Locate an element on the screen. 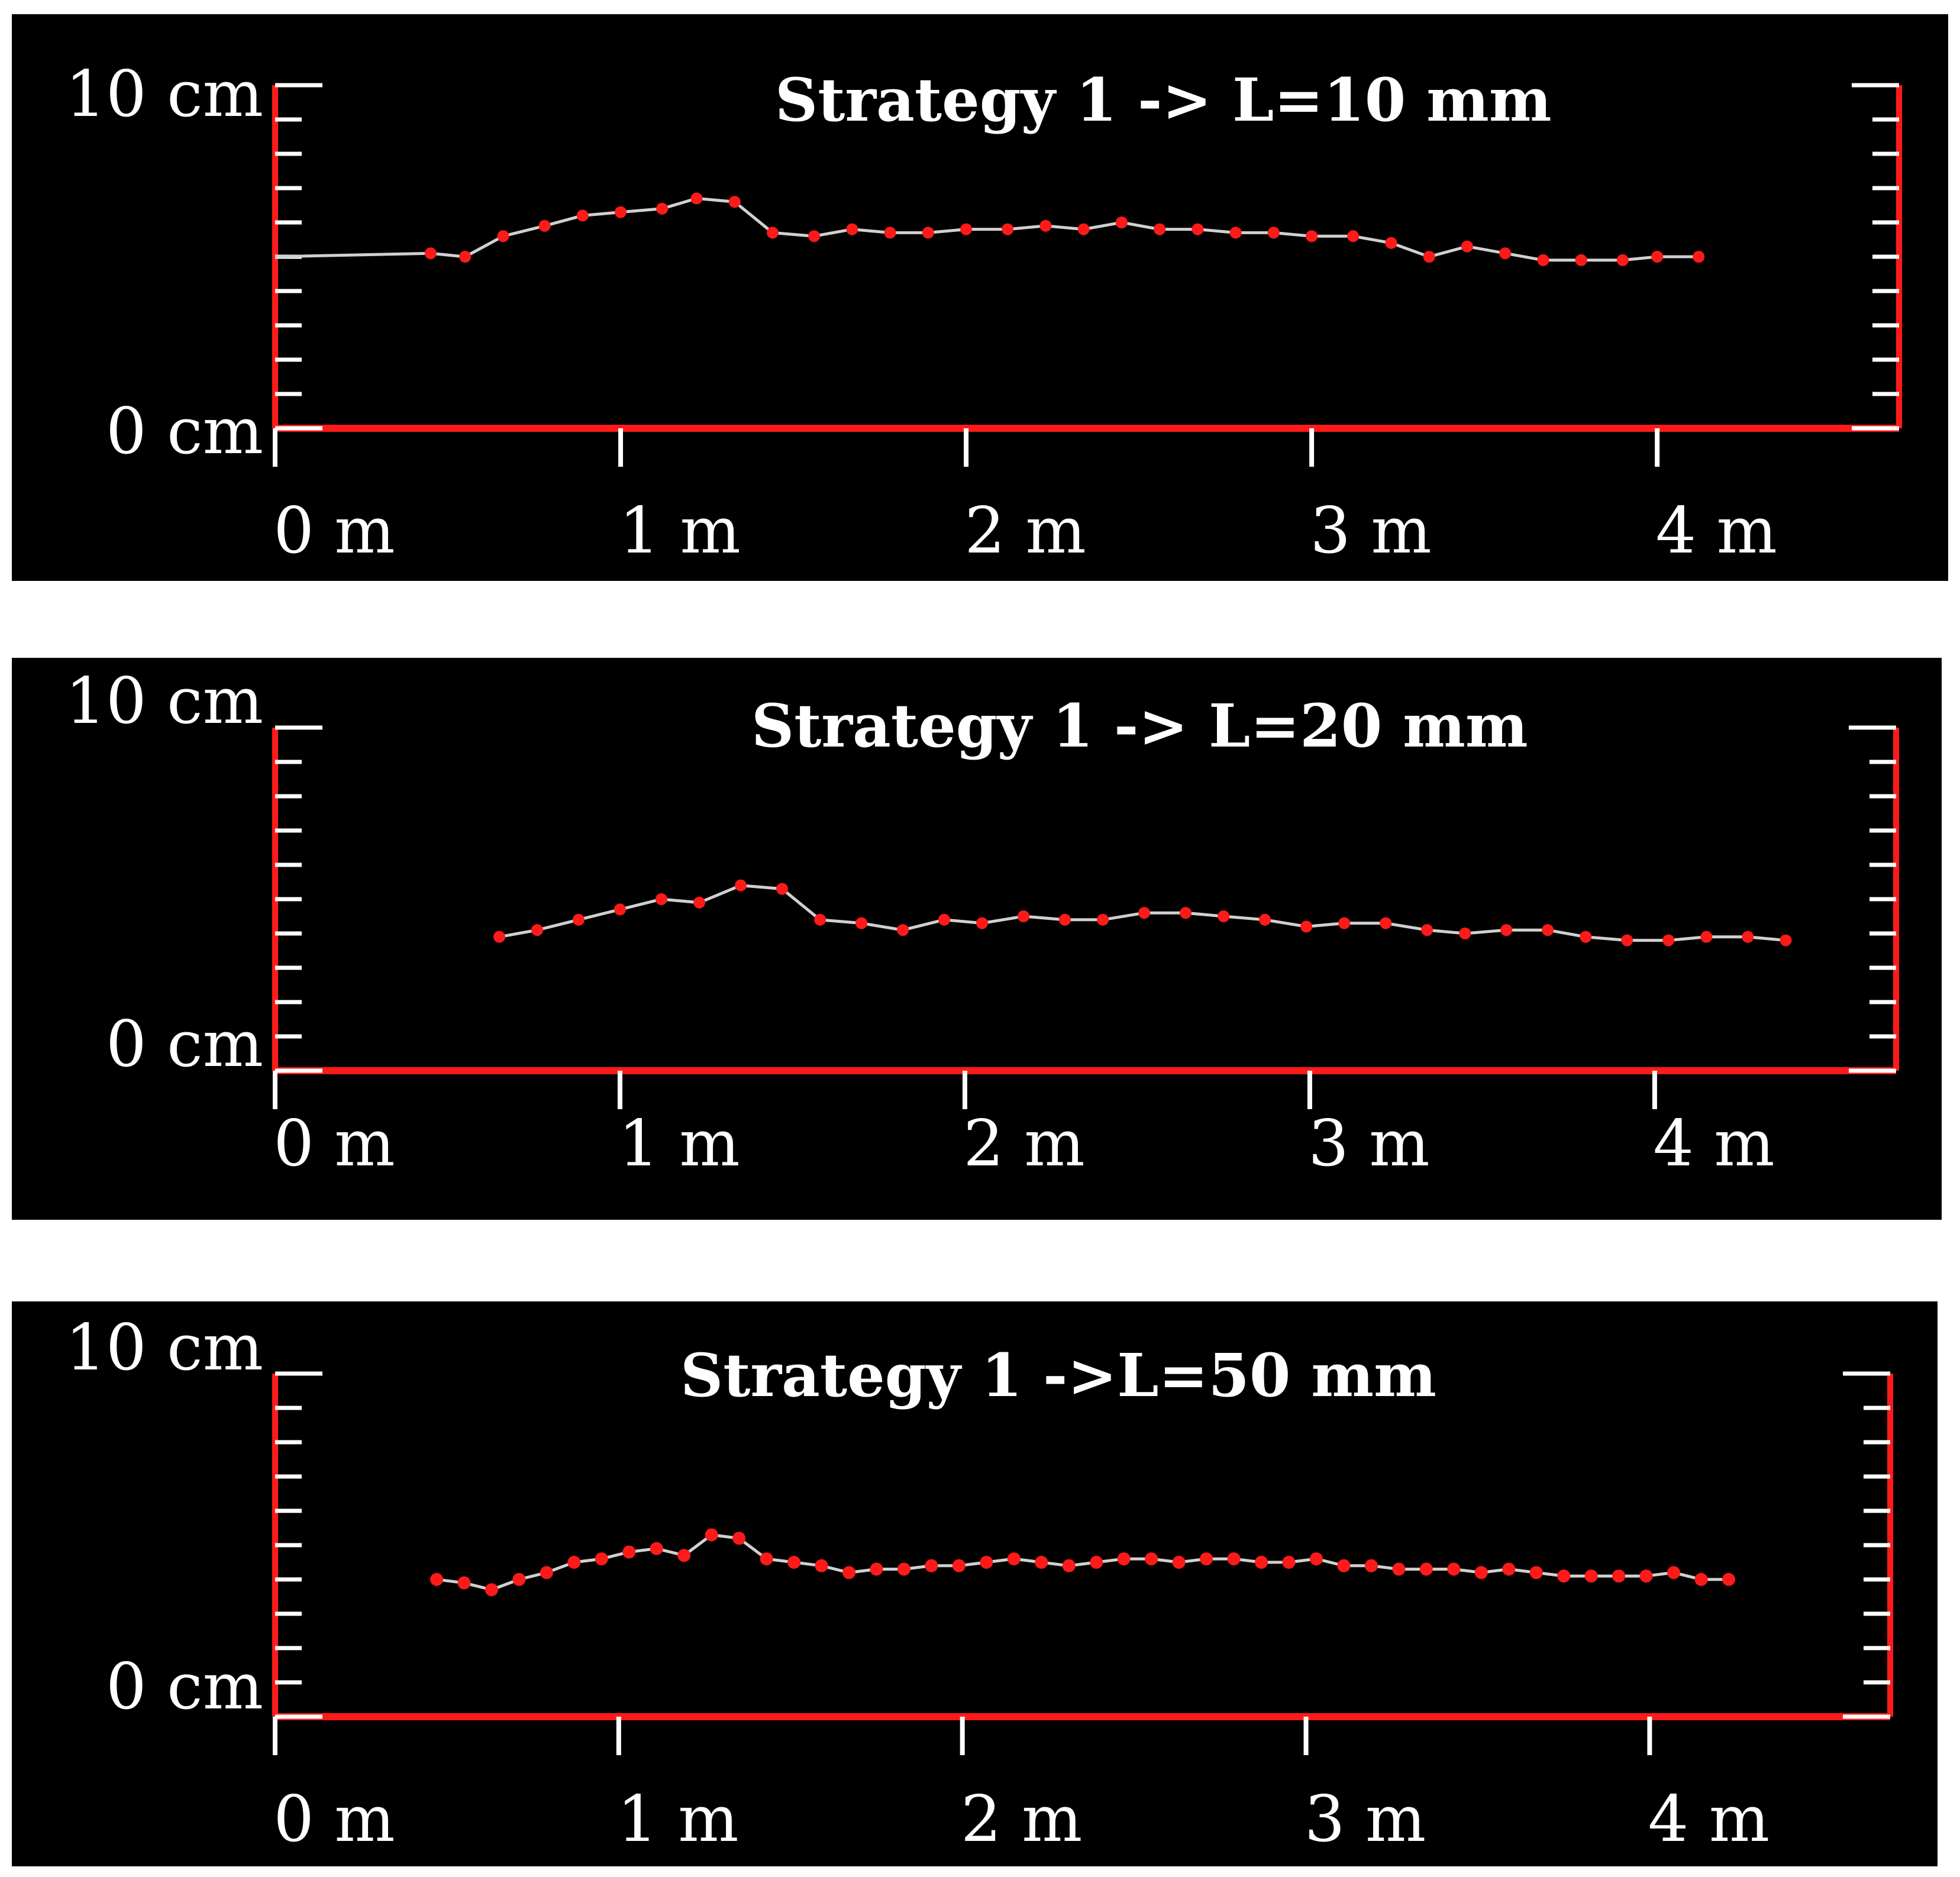 This screenshot has width=1960, height=1877. y-tick-label: 0 cm is located at coordinates (184, 1044).